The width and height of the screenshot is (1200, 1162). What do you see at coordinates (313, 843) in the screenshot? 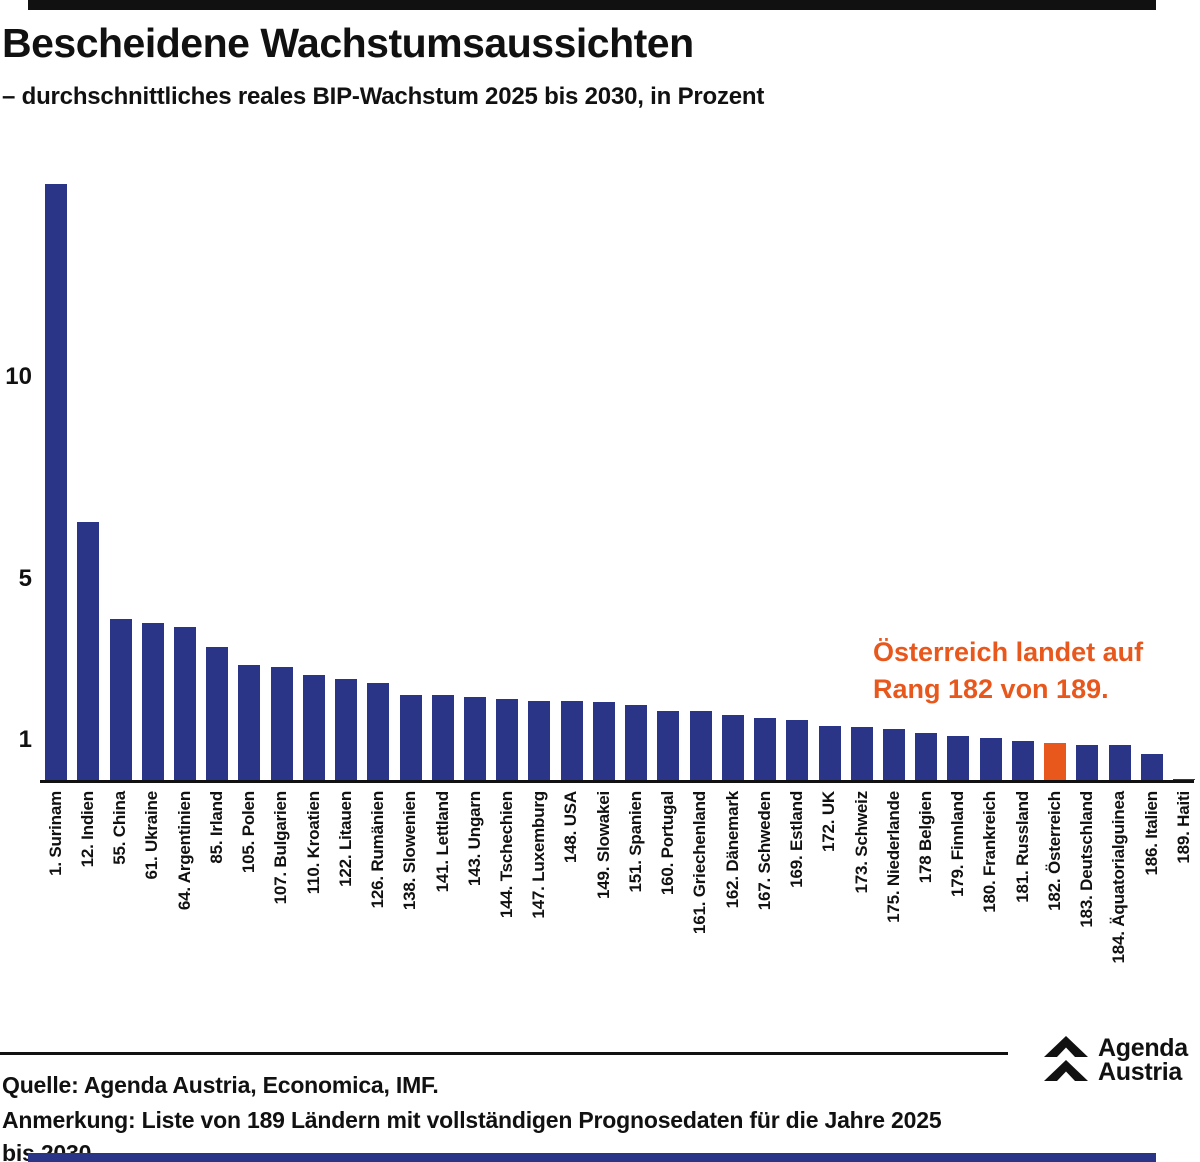
I see `x-axis-label: 110. Kroatien` at bounding box center [313, 843].